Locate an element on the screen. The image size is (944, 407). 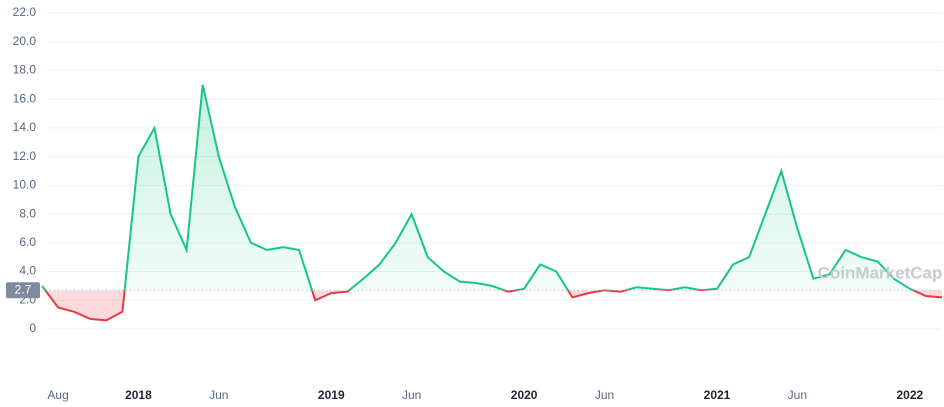
y-tick-label: 16.0 is located at coordinates (25, 98).